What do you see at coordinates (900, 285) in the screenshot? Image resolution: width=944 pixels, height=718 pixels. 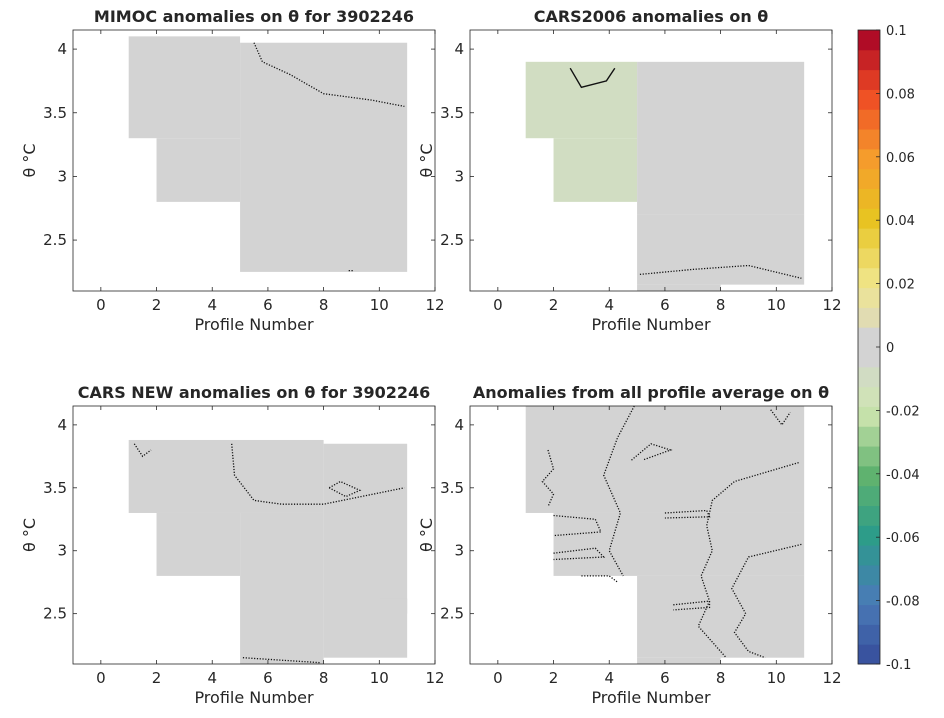 I see `colorbar-tick-label: 0.02` at bounding box center [900, 285].